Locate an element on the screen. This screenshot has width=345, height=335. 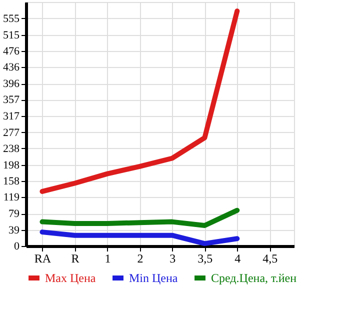
y-tick-label: 158 is located at coordinates (11, 182).